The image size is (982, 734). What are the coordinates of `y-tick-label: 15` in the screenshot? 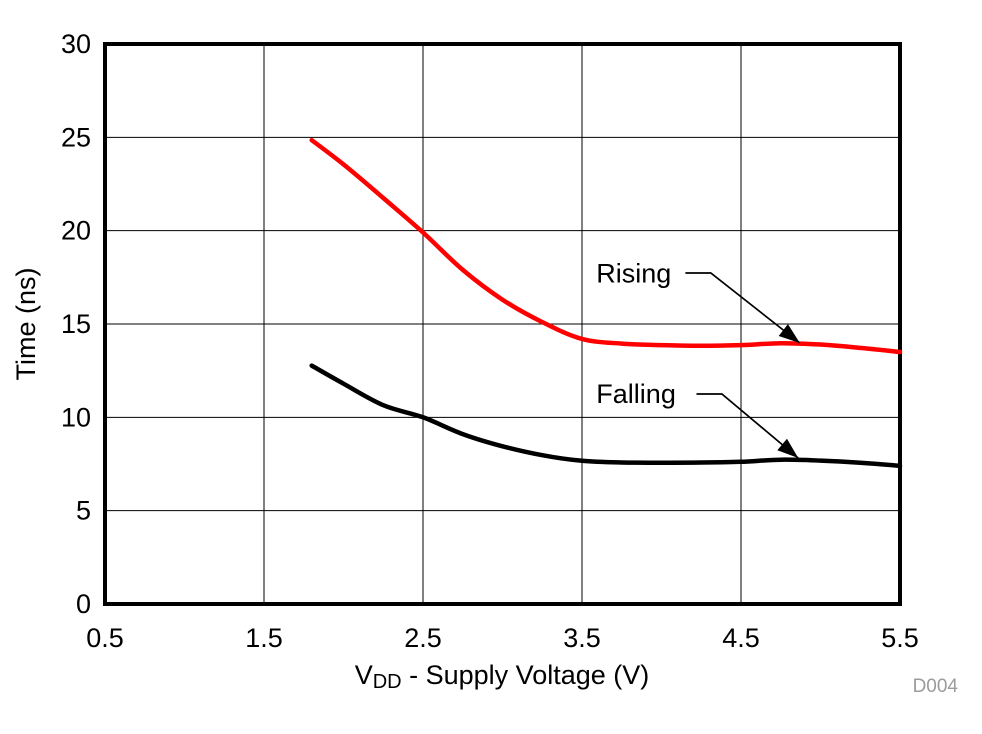 It's located at (76, 324).